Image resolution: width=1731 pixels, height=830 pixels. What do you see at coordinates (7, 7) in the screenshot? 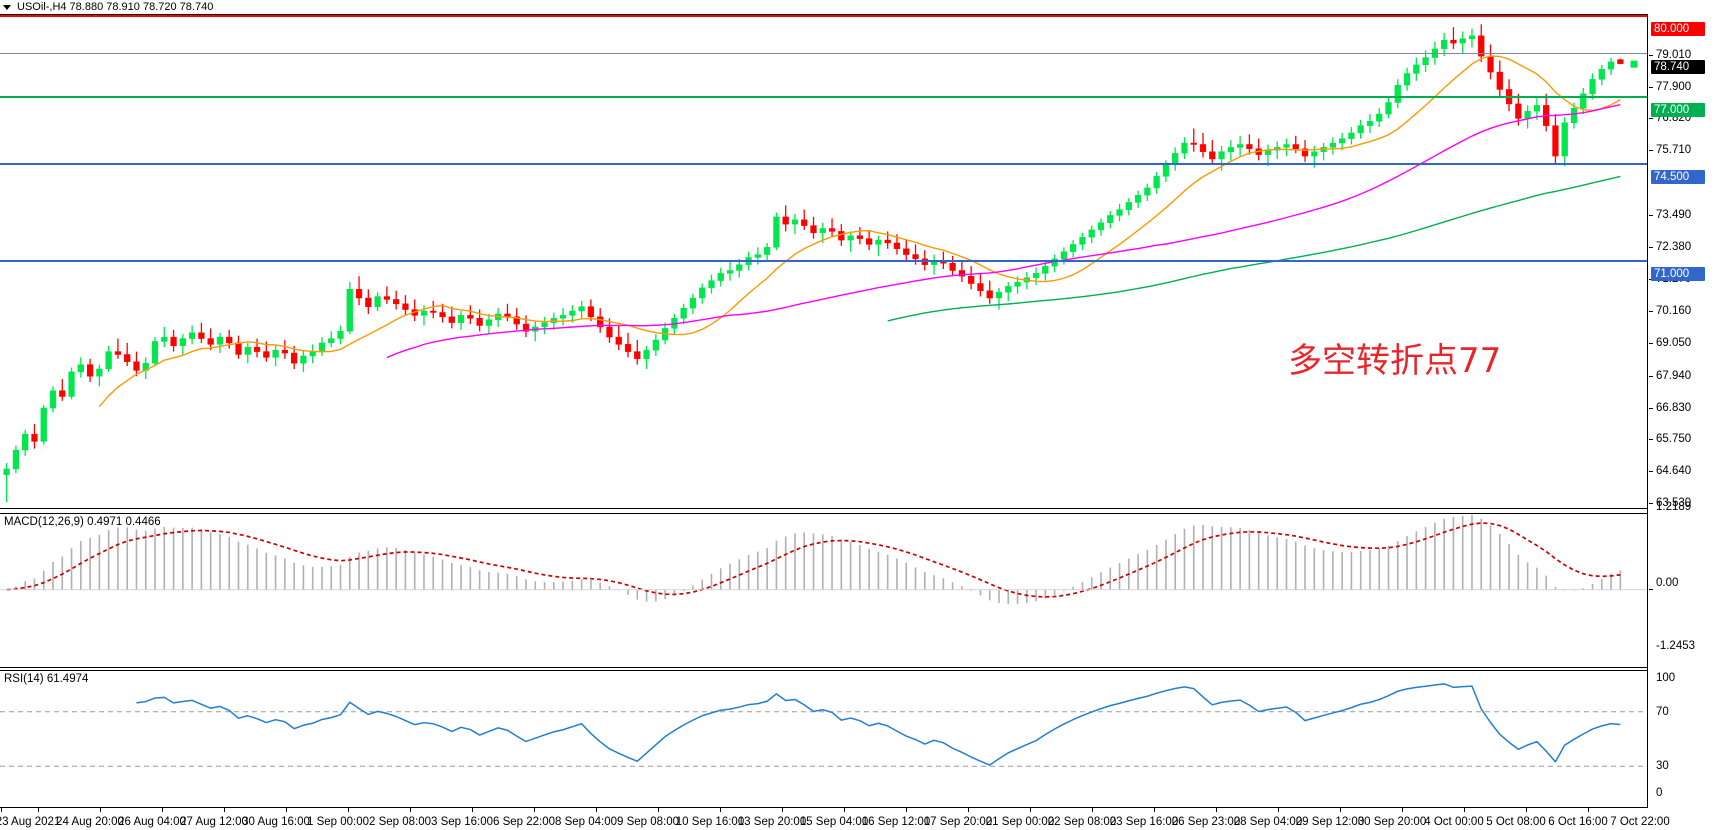
I see `triangle-down-icon` at bounding box center [7, 7].